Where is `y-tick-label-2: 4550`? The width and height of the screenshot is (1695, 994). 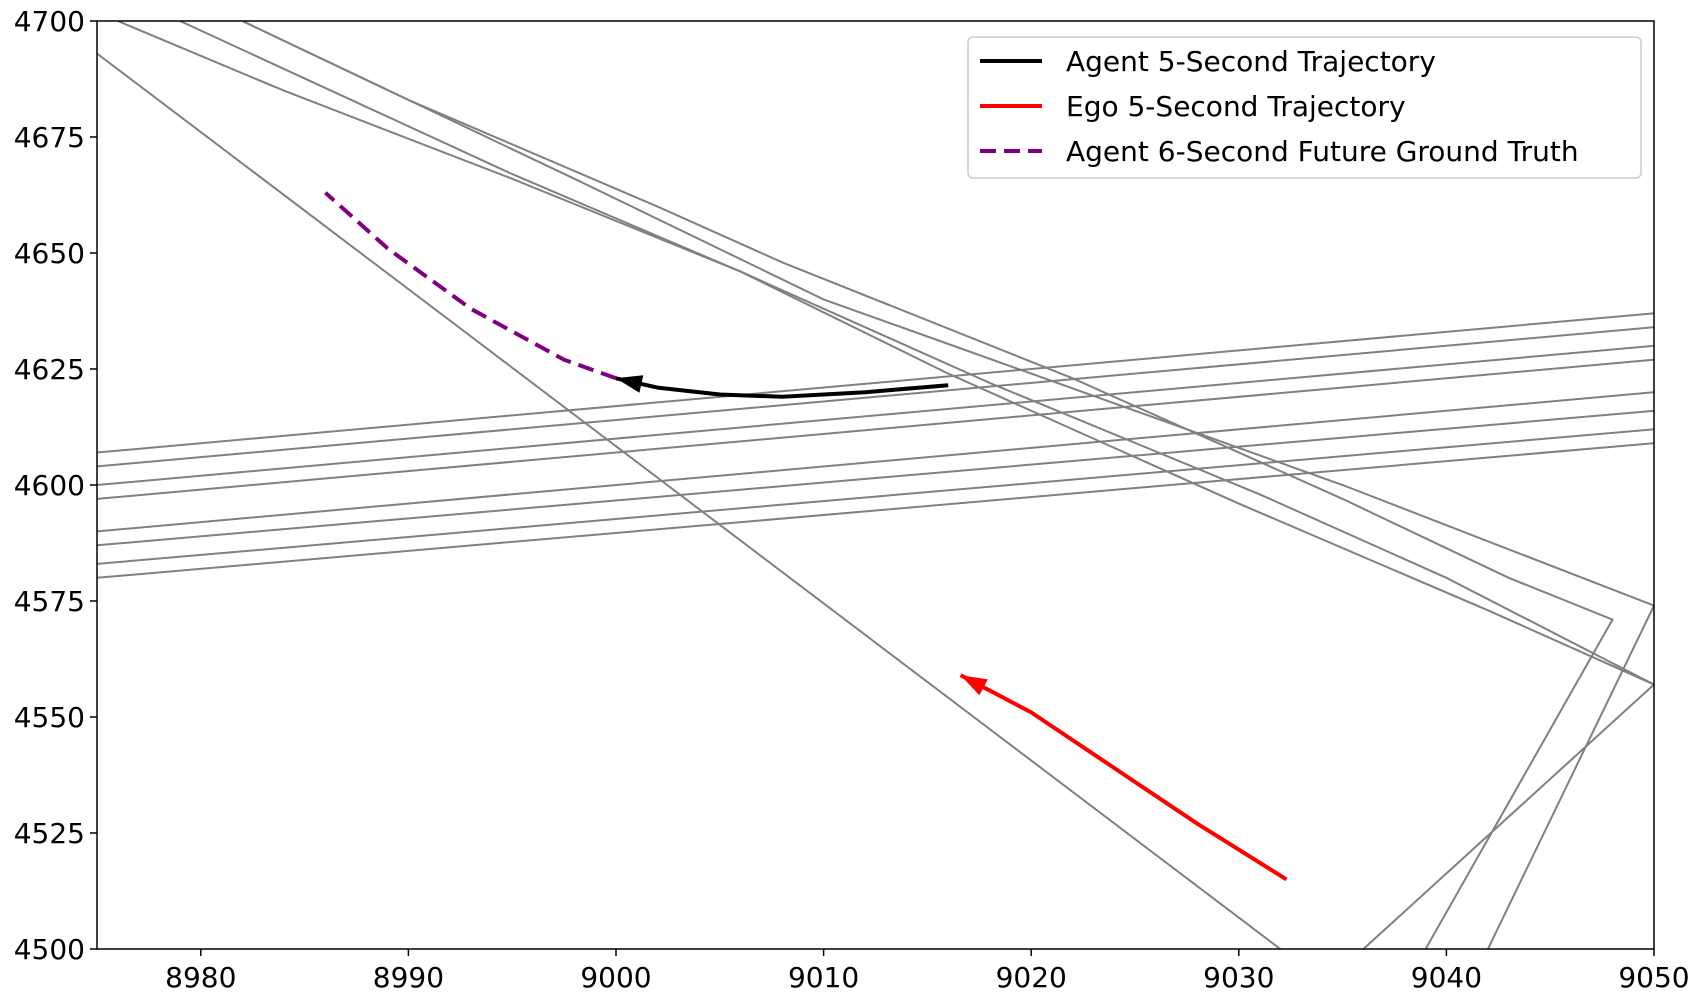
y-tick-label-2: 4550 is located at coordinates (49, 717).